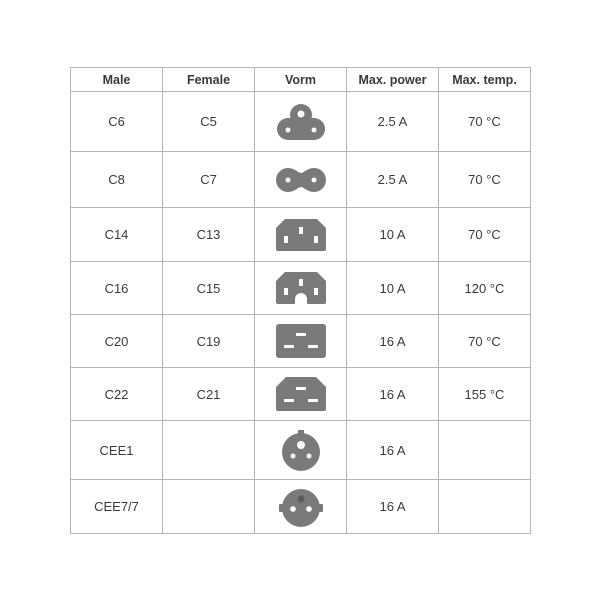 The image size is (600, 600). What do you see at coordinates (484, 79) in the screenshot?
I see `header-max-temp: Max. temp.` at bounding box center [484, 79].